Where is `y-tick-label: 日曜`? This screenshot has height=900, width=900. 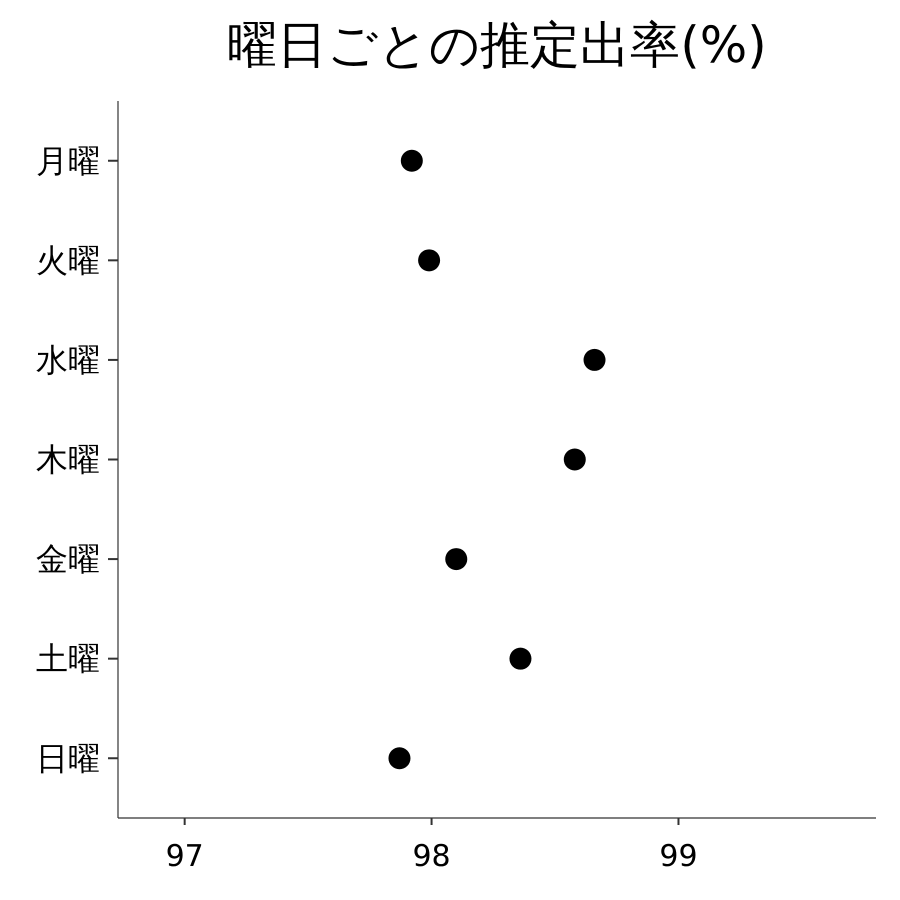
y-tick-label: 日曜 is located at coordinates (68, 758).